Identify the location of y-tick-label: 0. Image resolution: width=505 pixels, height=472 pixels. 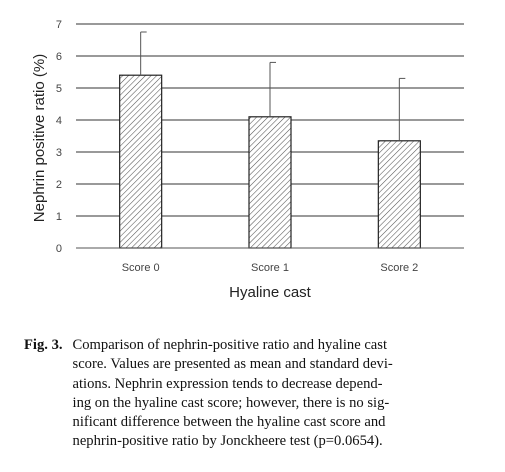
(59, 249).